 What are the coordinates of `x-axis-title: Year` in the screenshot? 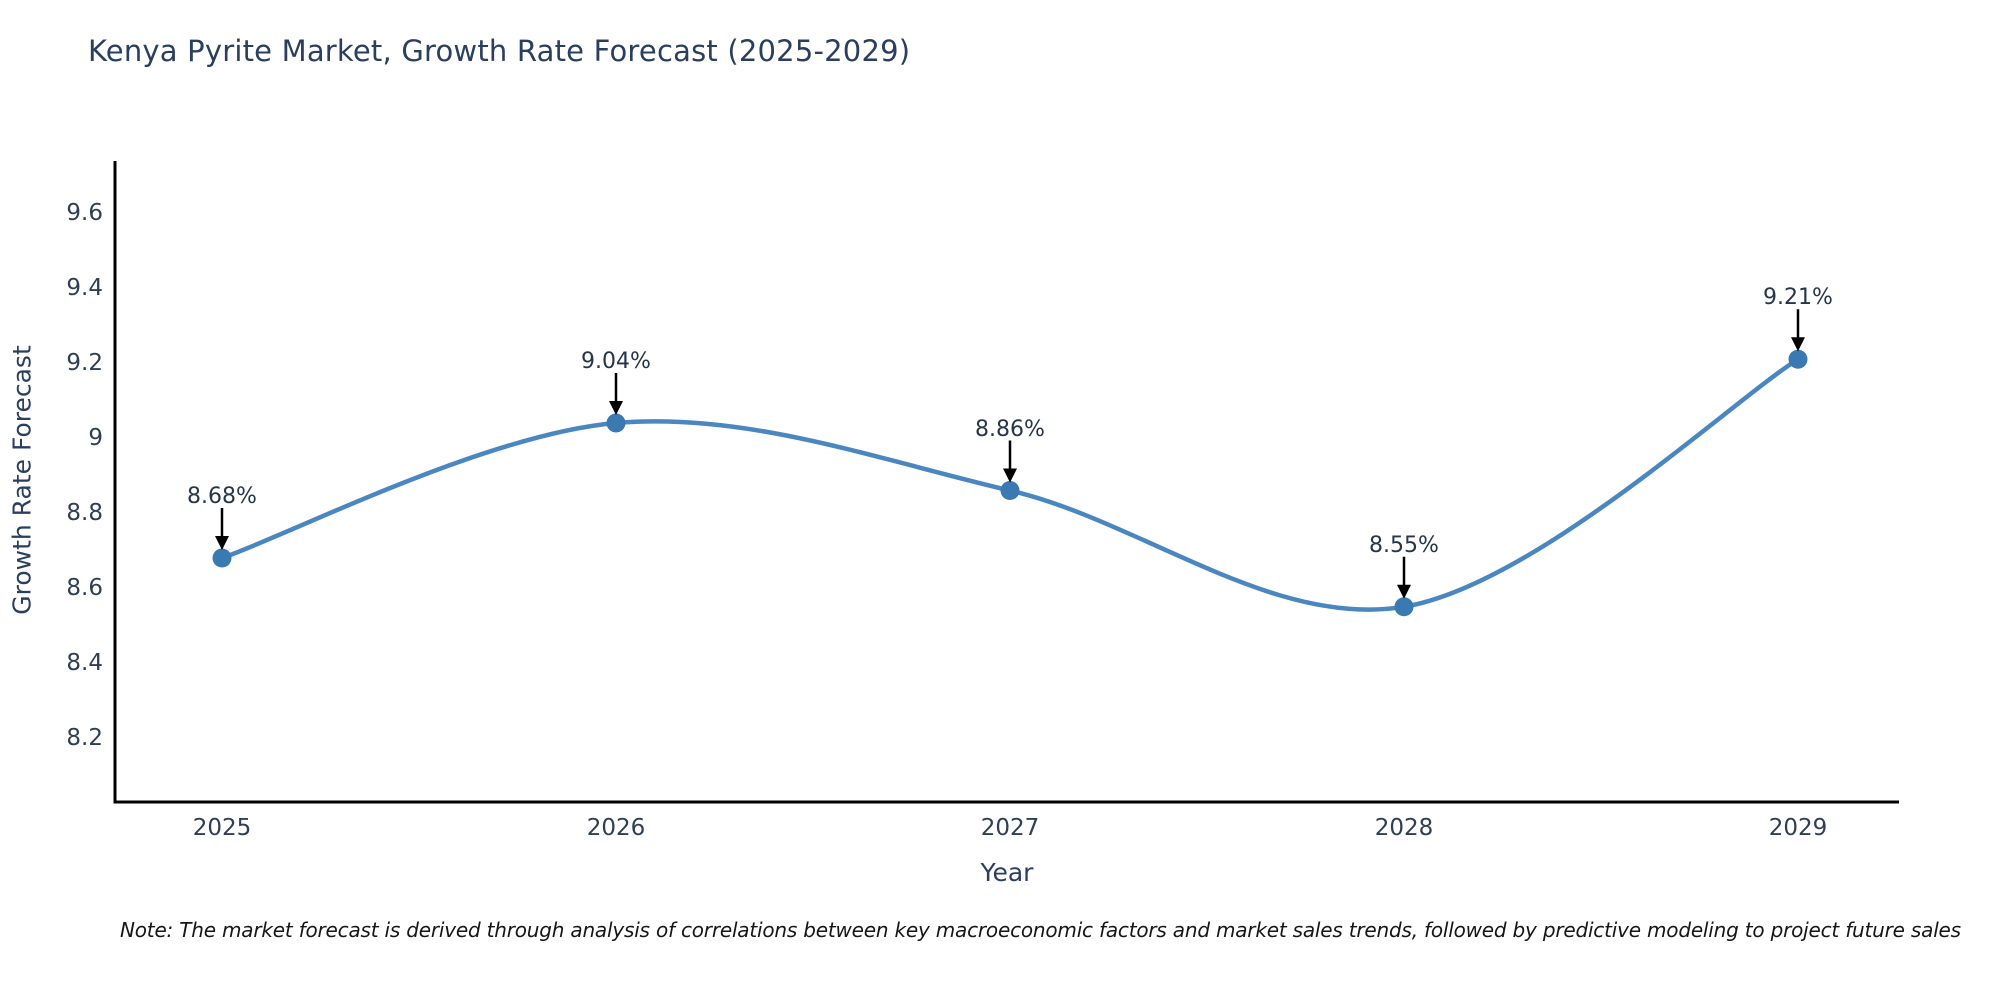 It's located at (1007, 872).